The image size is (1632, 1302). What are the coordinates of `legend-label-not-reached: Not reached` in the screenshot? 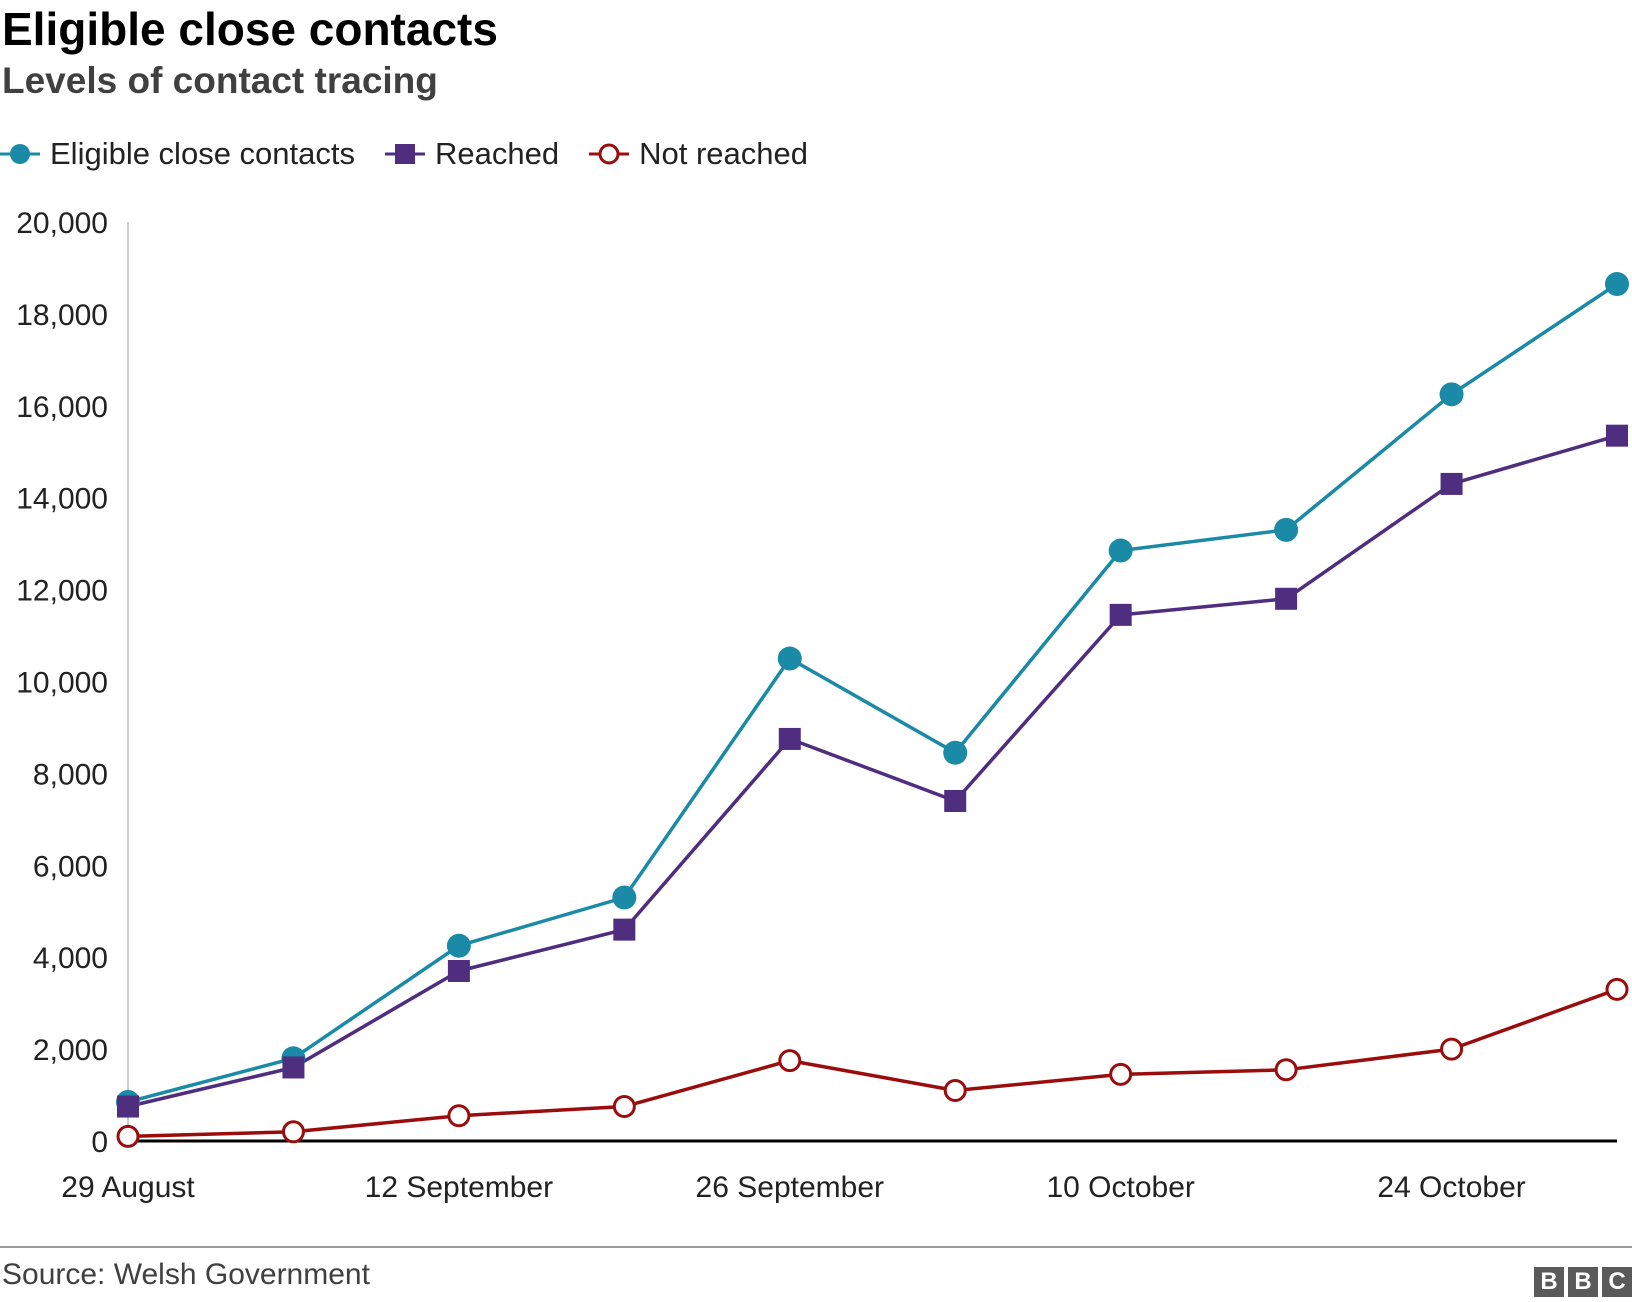 It's located at (723, 153).